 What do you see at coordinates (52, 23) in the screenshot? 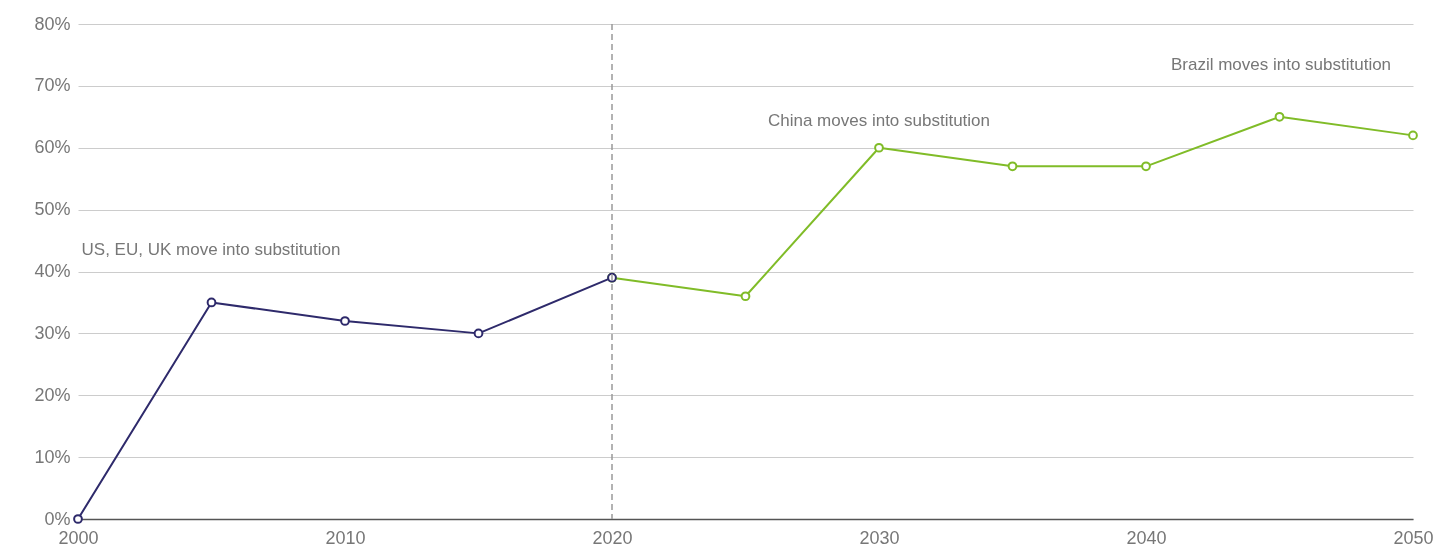
I see `y-tick-label: 80%` at bounding box center [52, 23].